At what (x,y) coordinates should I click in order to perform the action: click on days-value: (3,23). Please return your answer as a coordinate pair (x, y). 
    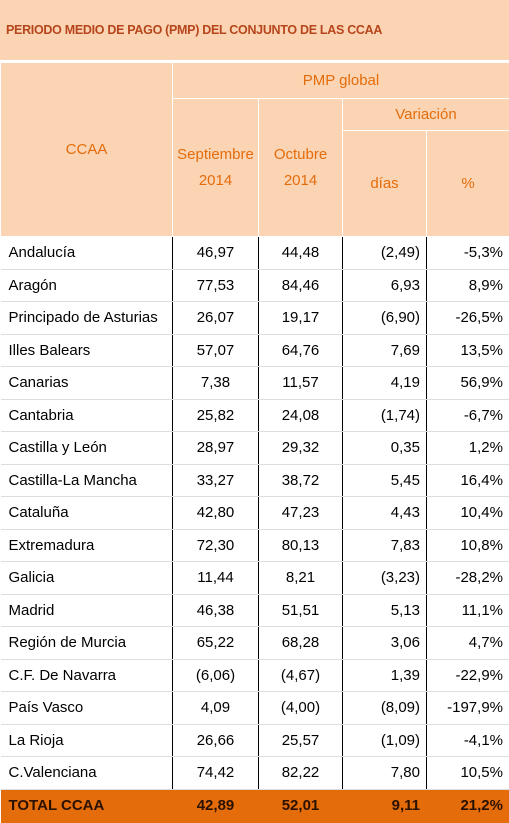
    Looking at the image, I should click on (385, 578).